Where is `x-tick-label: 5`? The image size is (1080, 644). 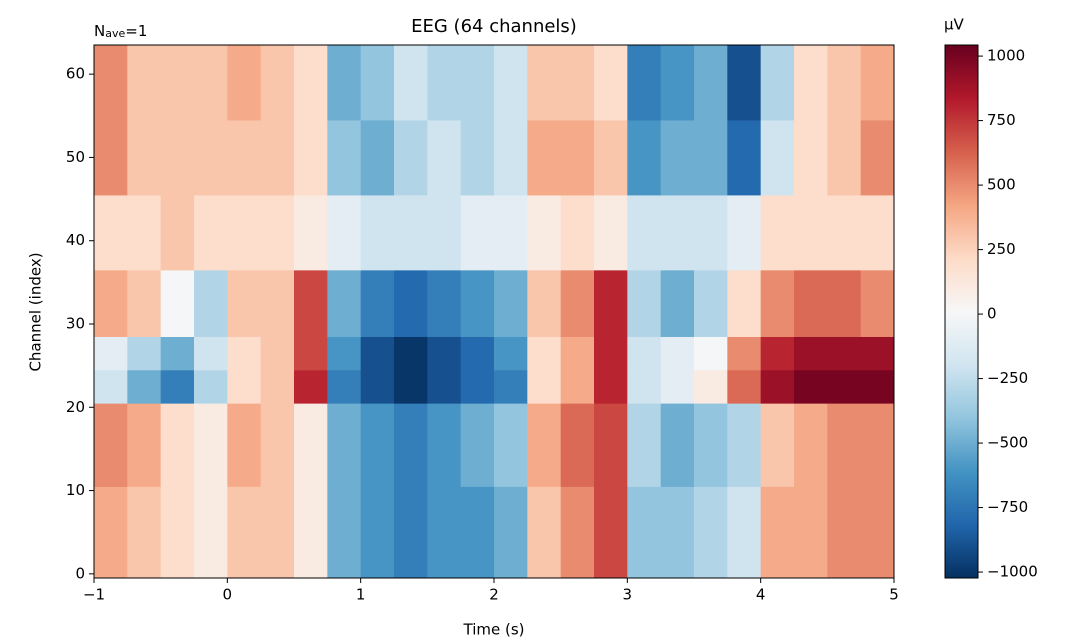 x-tick-label: 5 is located at coordinates (894, 595).